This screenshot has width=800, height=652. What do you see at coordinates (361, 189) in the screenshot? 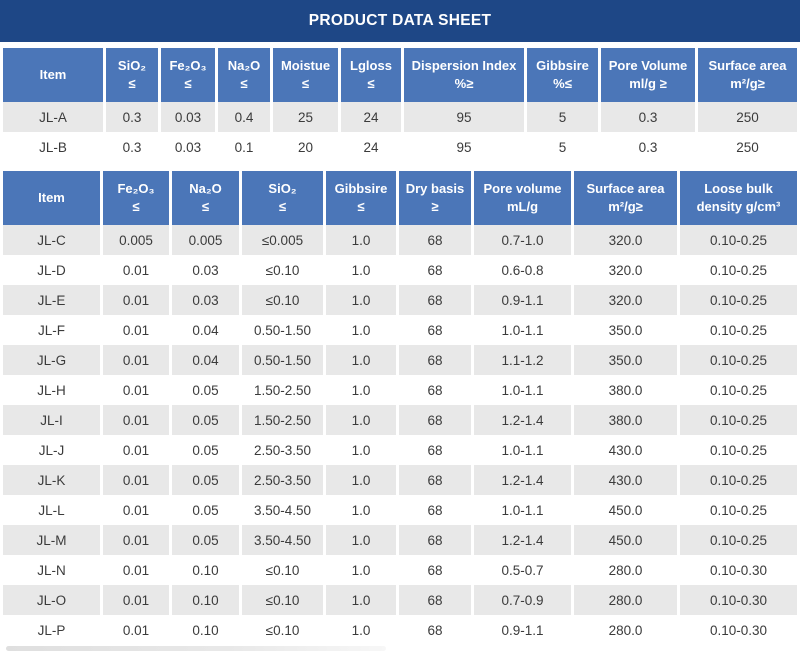
I see `column-header-name: Gibbsire` at bounding box center [361, 189].